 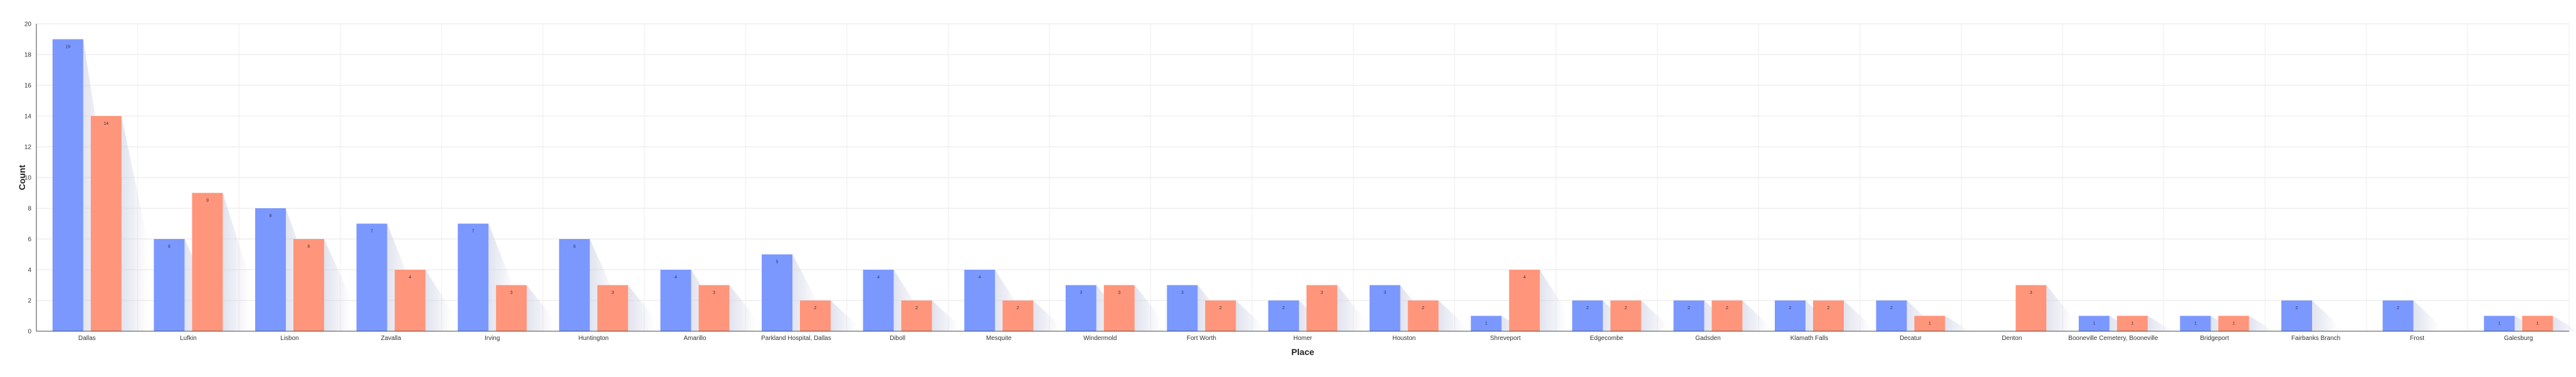 What do you see at coordinates (28, 117) in the screenshot?
I see `y-tick-label: 14` at bounding box center [28, 117].